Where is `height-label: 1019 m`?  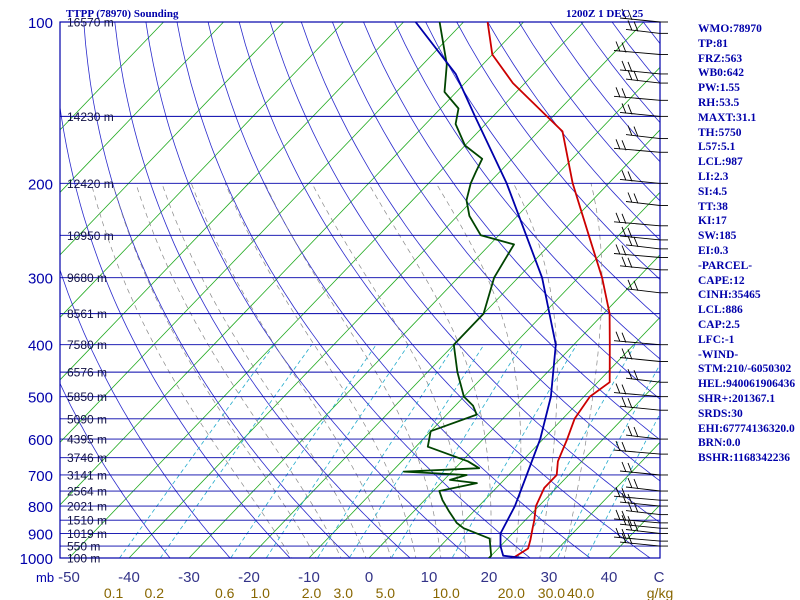
height-label: 1019 m is located at coordinates (87, 534).